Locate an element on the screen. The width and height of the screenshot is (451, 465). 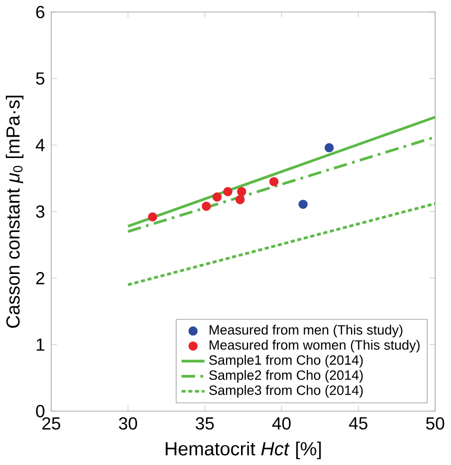
x-axis-title: Hematocrit Hct [%] is located at coordinates (243, 451).